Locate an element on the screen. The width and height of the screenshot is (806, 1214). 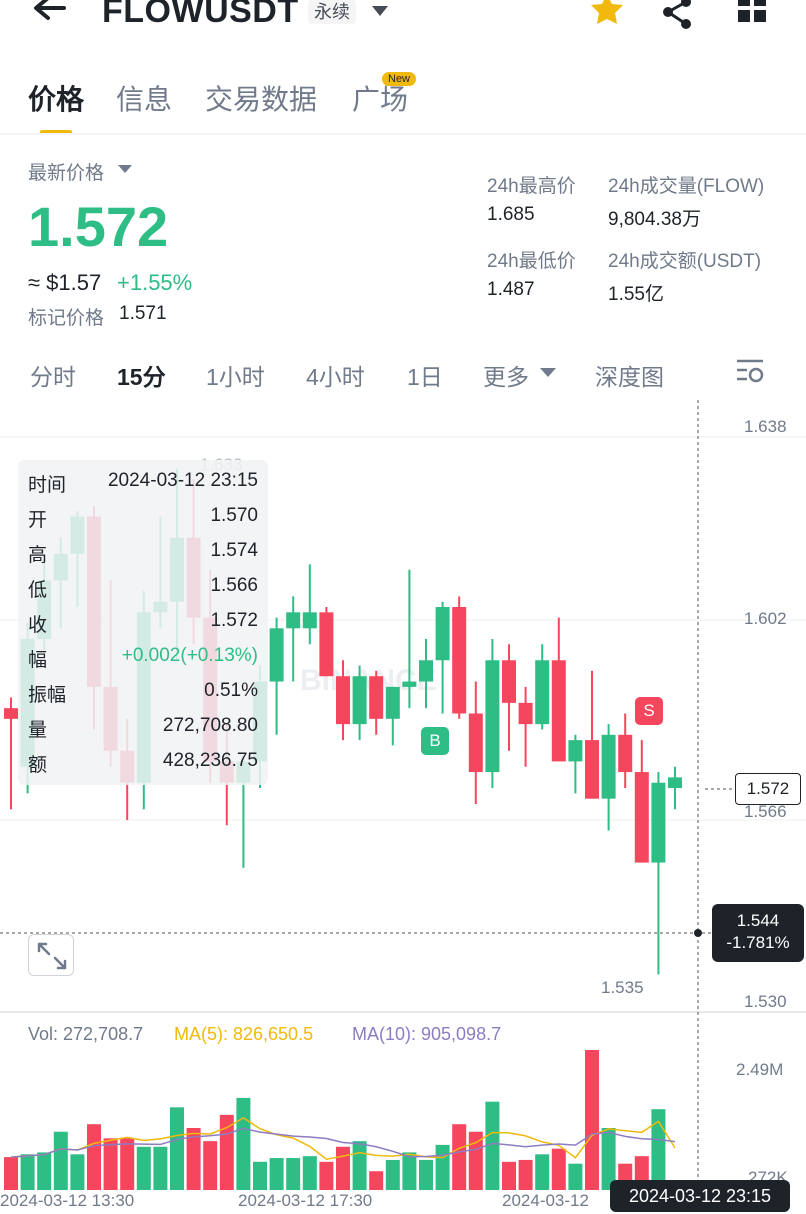
stat-24h-low-label: 24h最低价 is located at coordinates (531, 261).